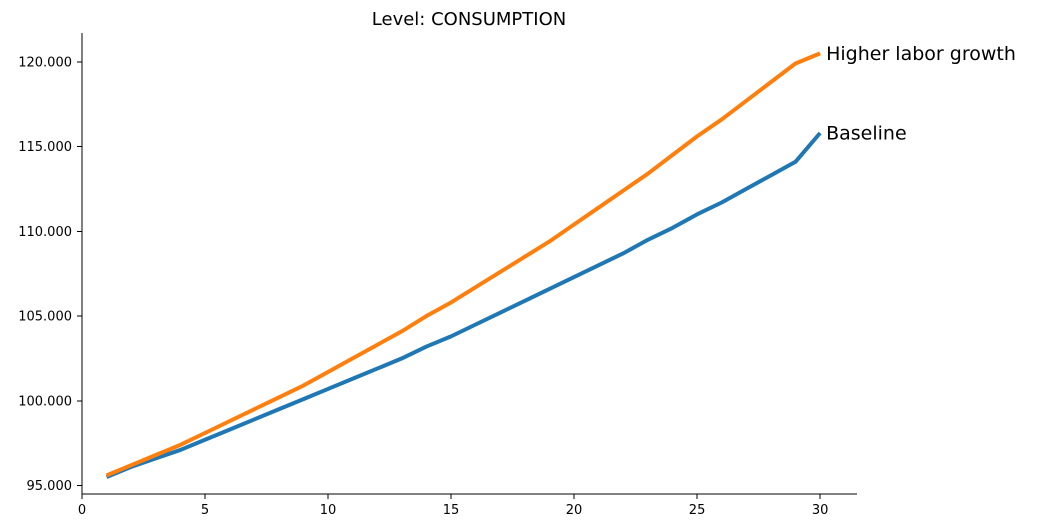  Describe the element at coordinates (921, 94) in the screenshot. I see `series-labels: Baseline Higher labor growth` at that location.